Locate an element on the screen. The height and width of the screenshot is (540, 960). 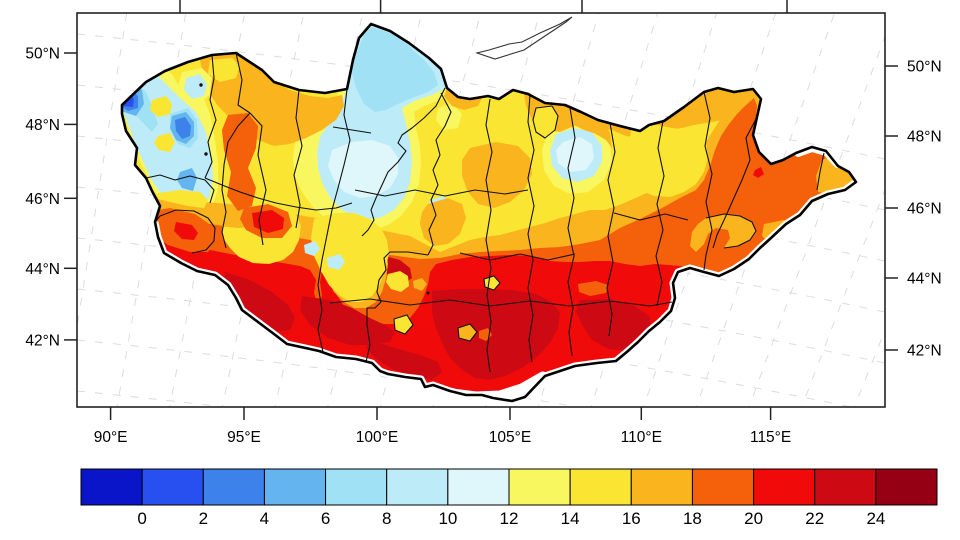
svg-text: 105°E is located at coordinates (510, 437).